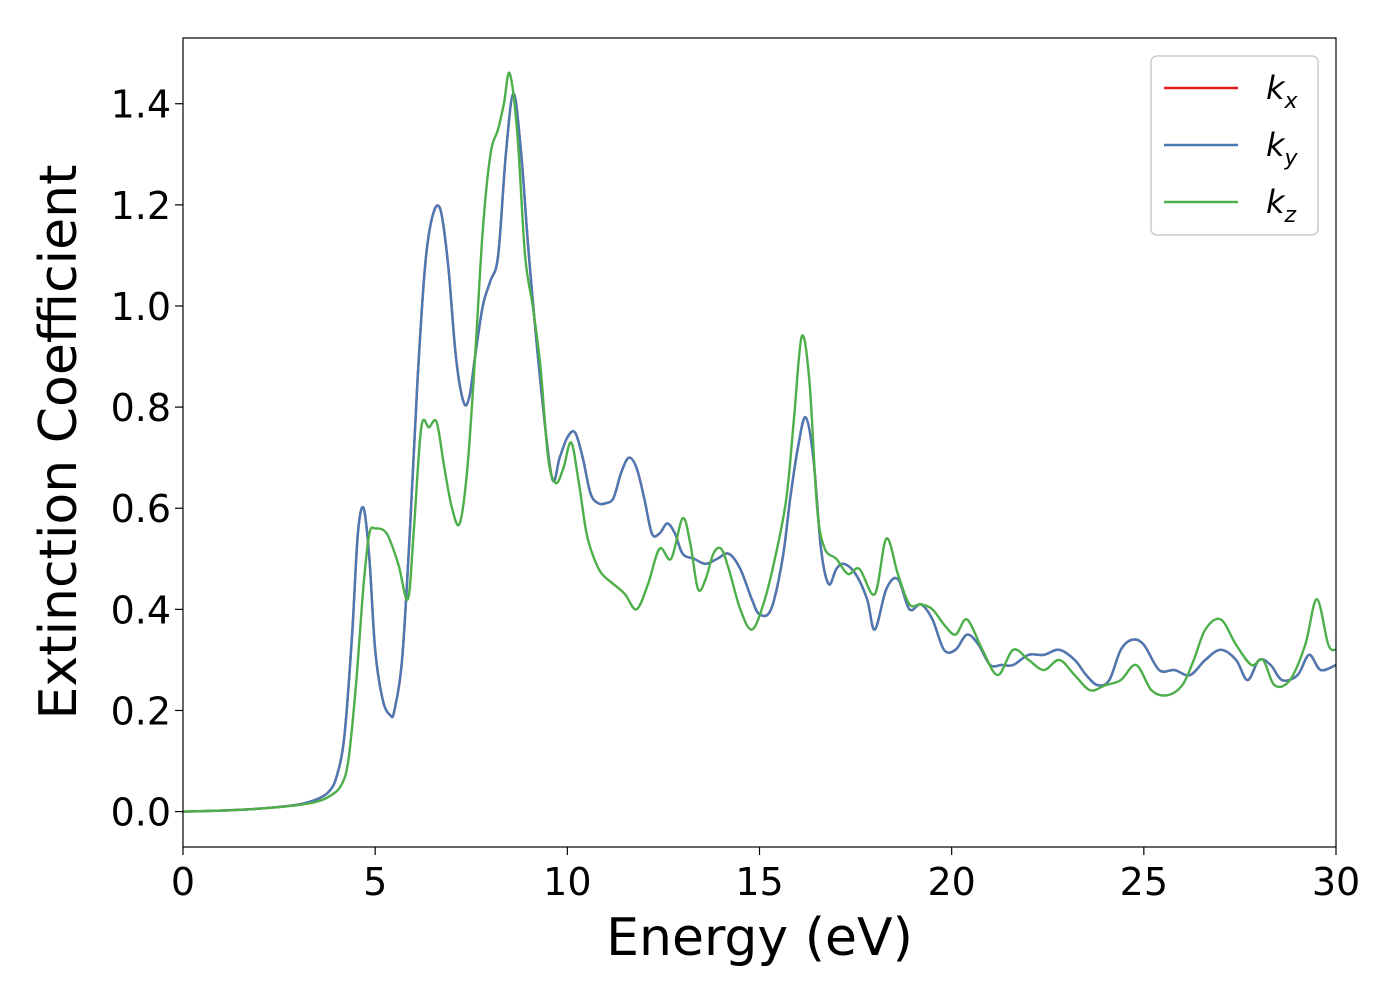  What do you see at coordinates (141, 813) in the screenshot?
I see `y-tick-label: 0.0` at bounding box center [141, 813].